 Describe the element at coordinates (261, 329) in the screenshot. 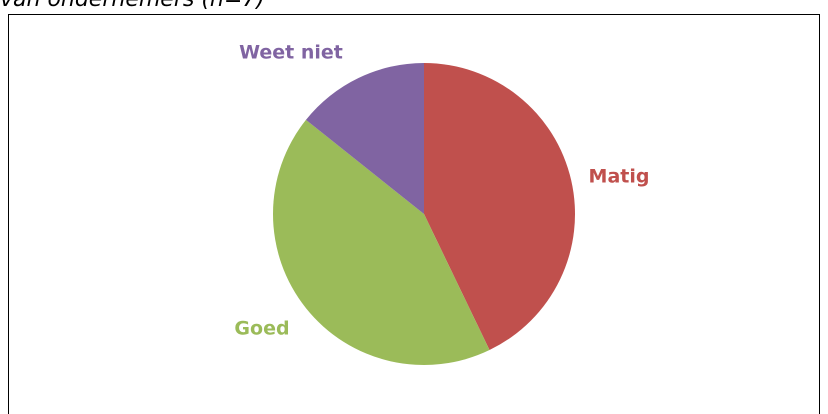

I see `slice-label: Goed` at that location.